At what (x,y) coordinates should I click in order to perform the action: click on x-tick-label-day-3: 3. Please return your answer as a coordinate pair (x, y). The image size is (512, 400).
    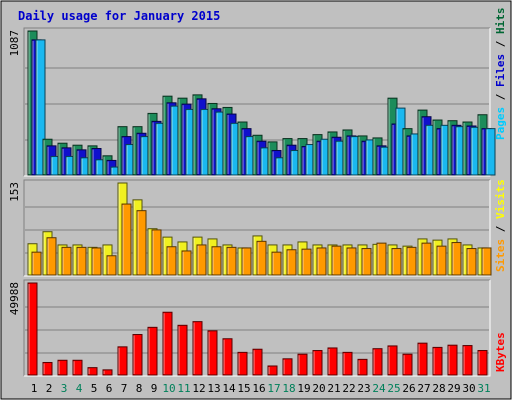
    Looking at the image, I should click on (64, 388).